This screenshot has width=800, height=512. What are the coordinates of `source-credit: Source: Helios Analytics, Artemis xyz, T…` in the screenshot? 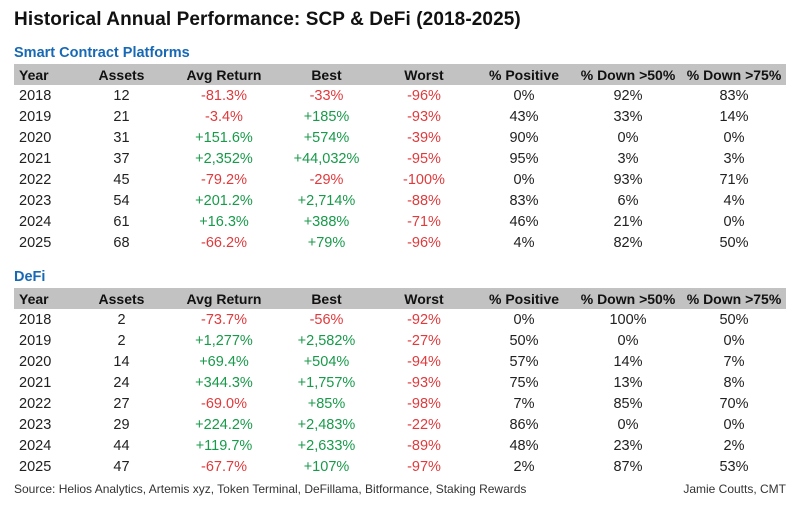 It's located at (270, 489).